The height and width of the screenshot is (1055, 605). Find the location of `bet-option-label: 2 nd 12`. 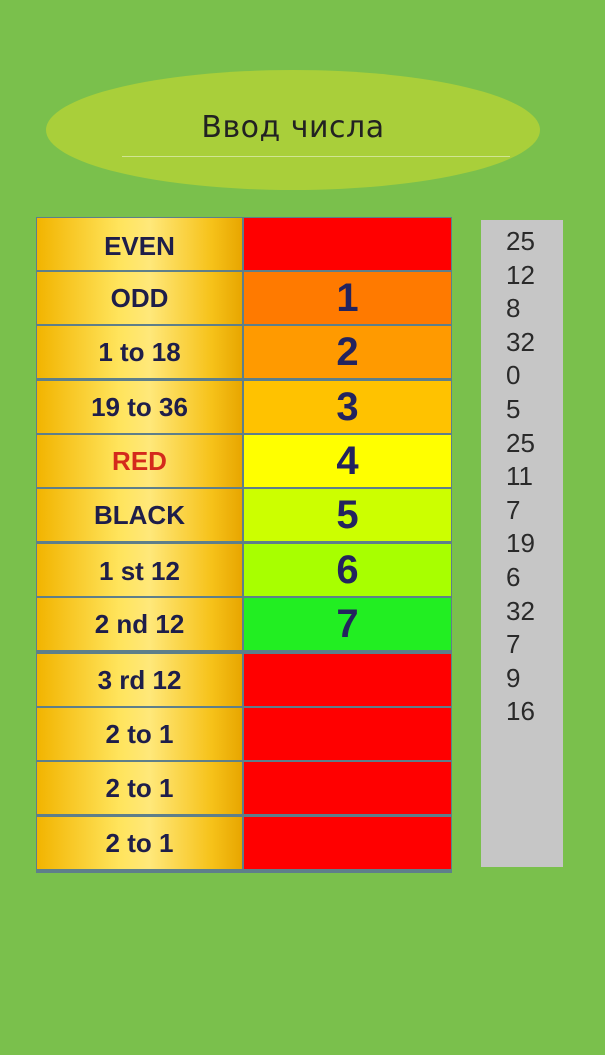

bet-option-label: 2 nd 12 is located at coordinates (139, 624).